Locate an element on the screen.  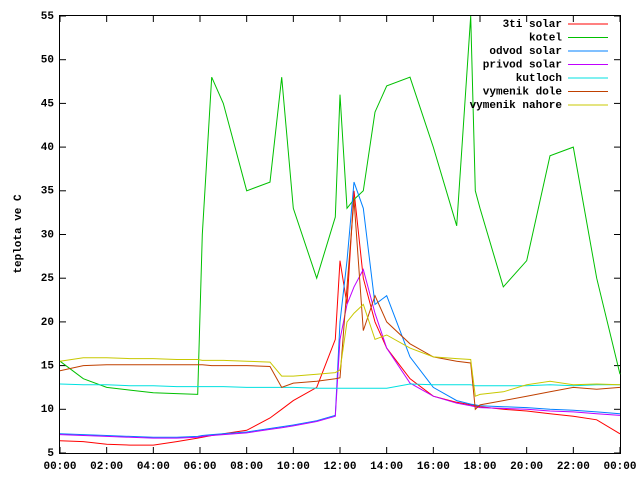
x-tick-label: 20:00 is located at coordinates (526, 467).